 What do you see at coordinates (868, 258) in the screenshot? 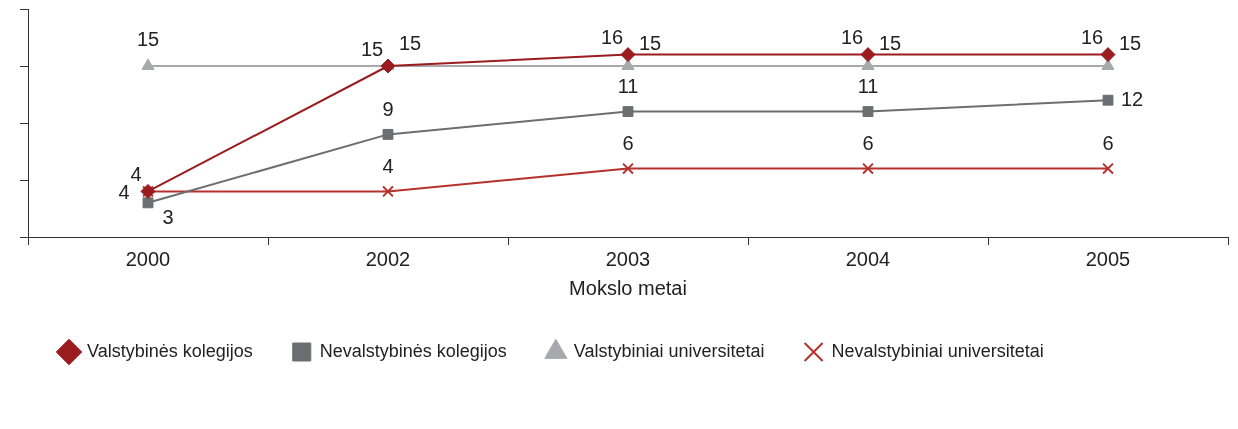
I see `x-tick-label: 2004` at bounding box center [868, 258].